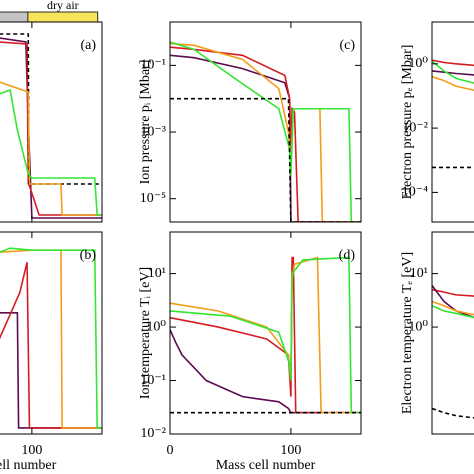  What do you see at coordinates (88, 255) in the screenshot?
I see `panel-label: (b)` at bounding box center [88, 255].